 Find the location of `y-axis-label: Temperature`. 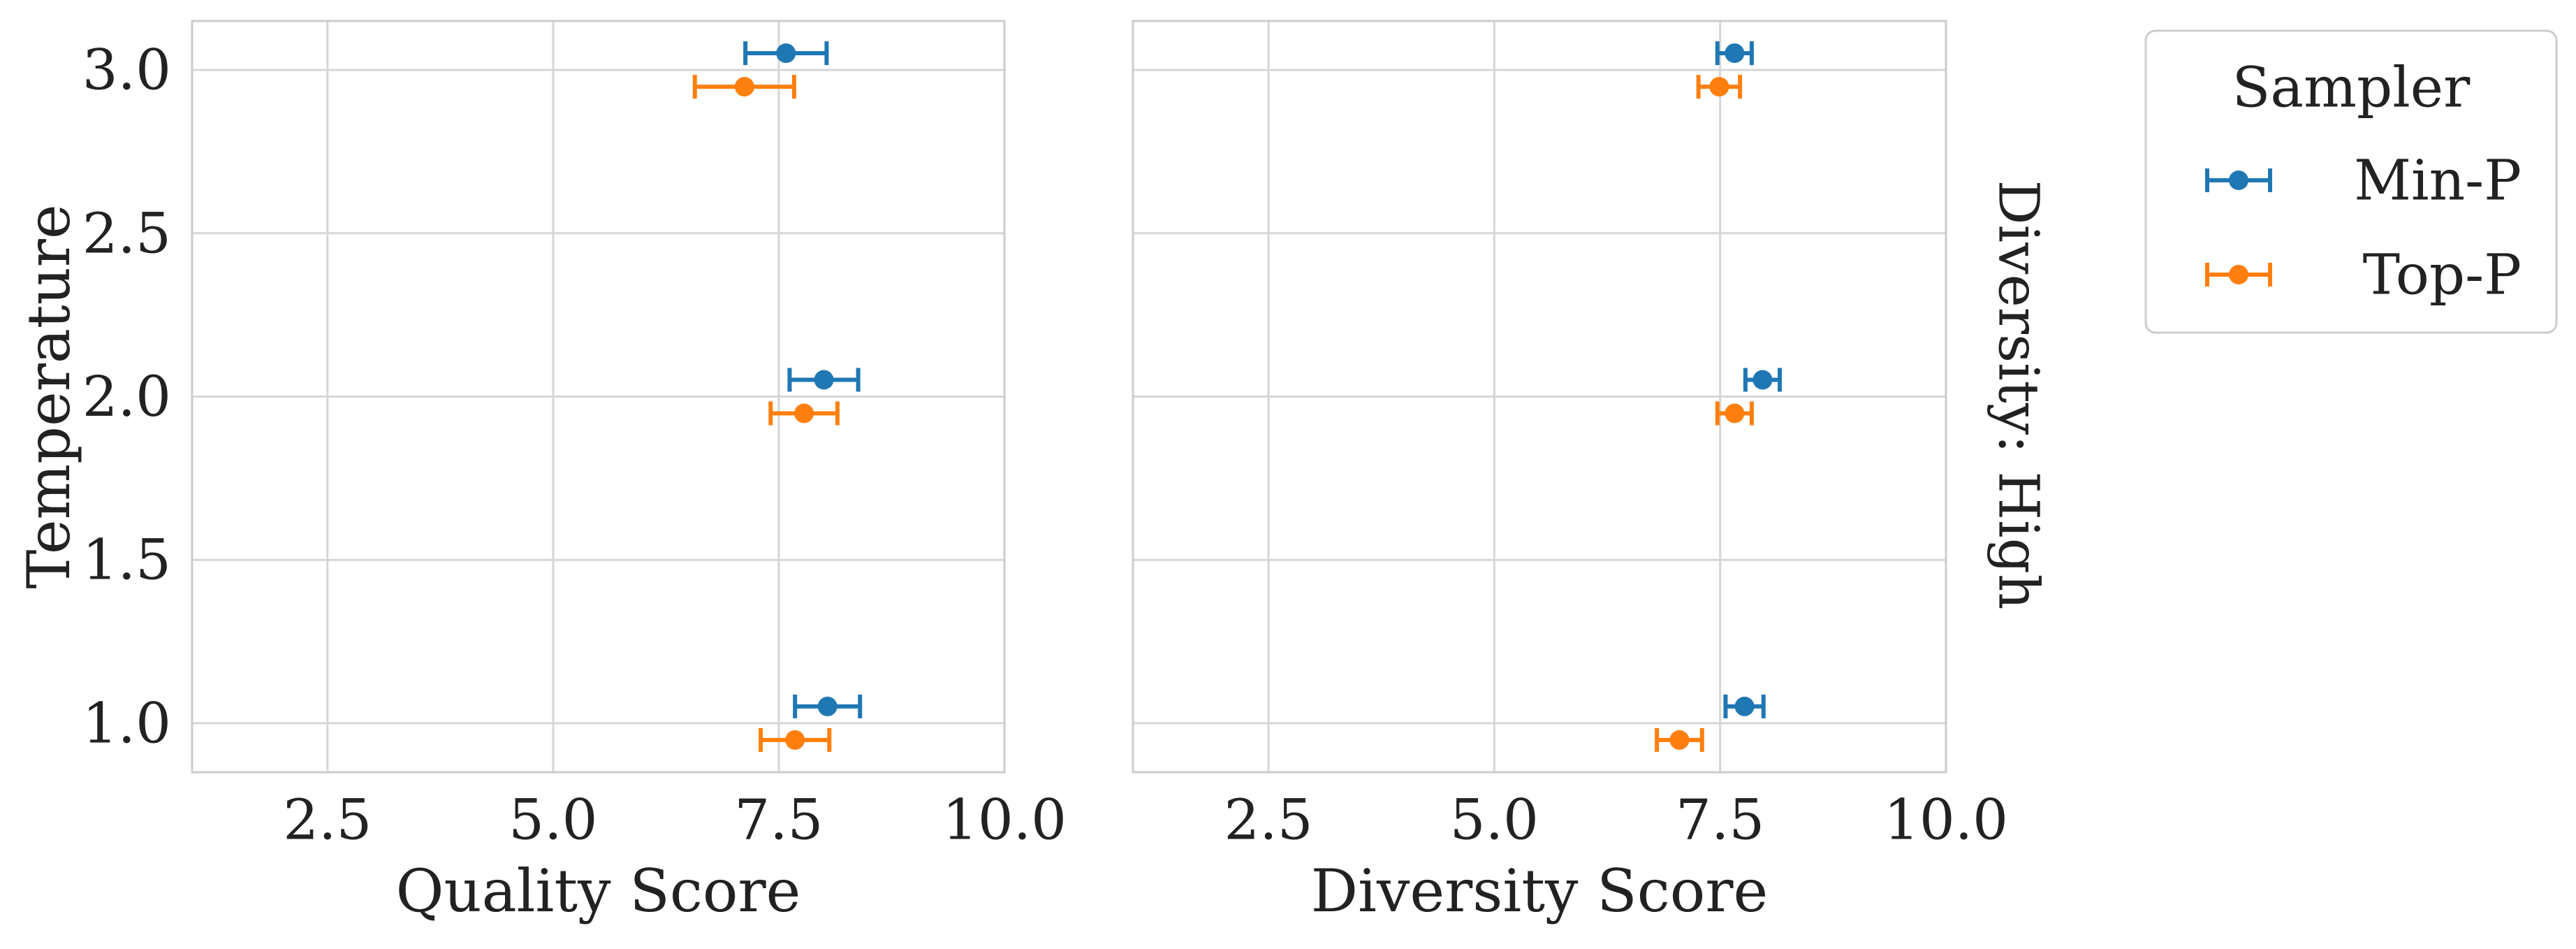

y-axis-label: Temperature is located at coordinates (49, 396).